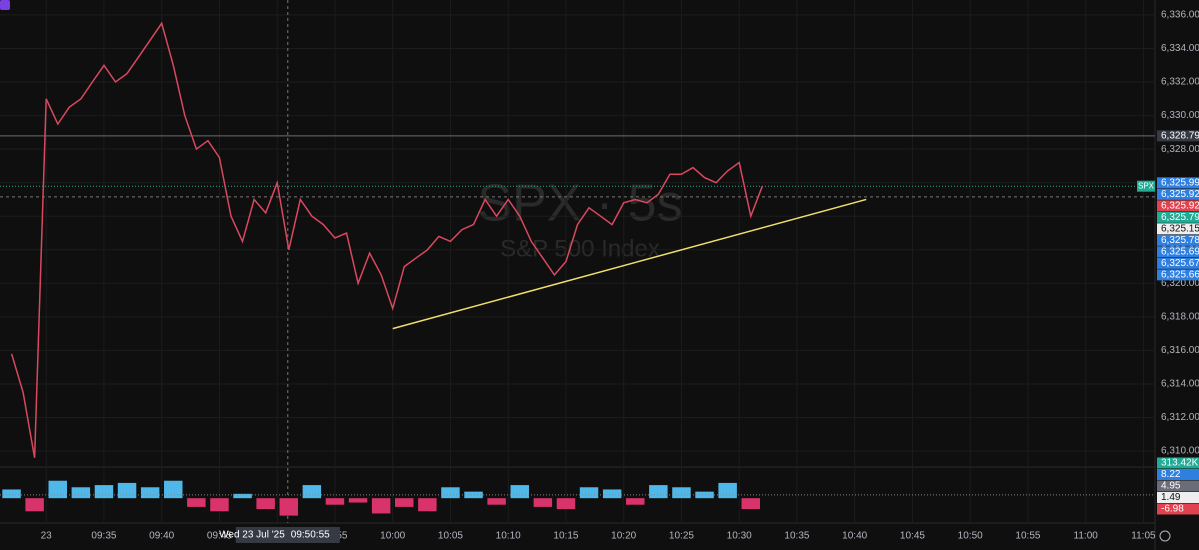 This screenshot has height=550, width=1199. What do you see at coordinates (1180, 317) in the screenshot?
I see `y-tick-label: 6,318.00` at bounding box center [1180, 317].